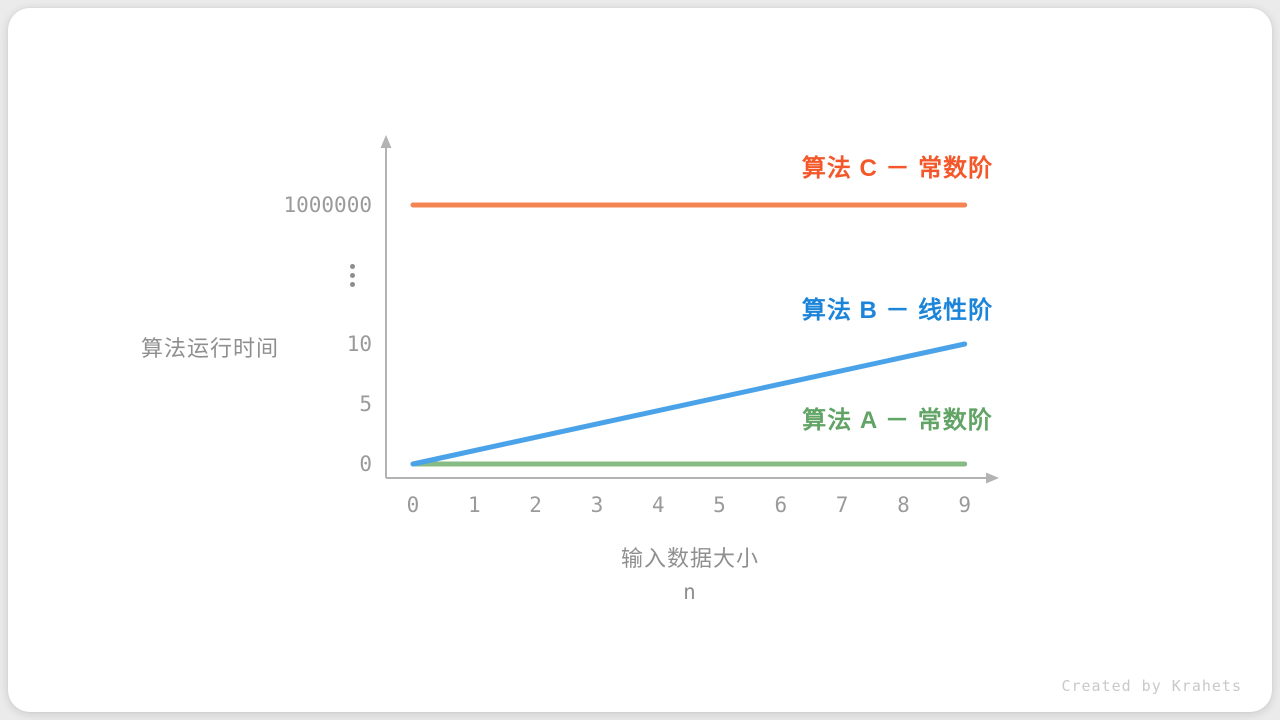  What do you see at coordinates (359, 344) in the screenshot?
I see `y-tick-label: 10` at bounding box center [359, 344].